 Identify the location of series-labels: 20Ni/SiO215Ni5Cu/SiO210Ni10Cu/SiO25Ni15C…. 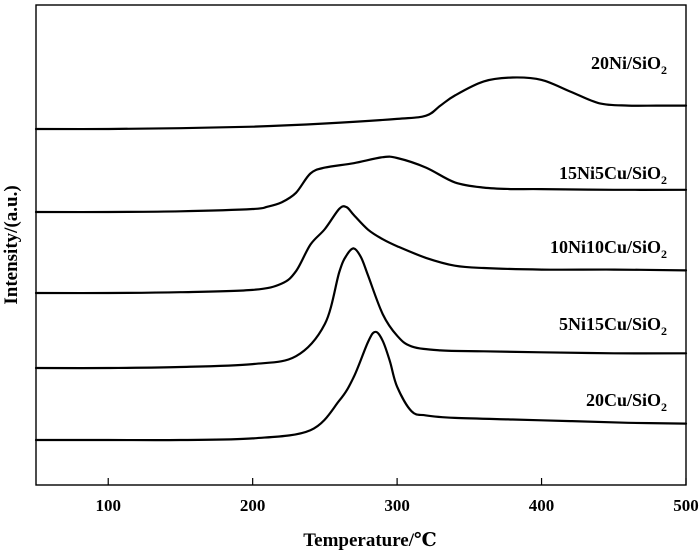
(608, 233).